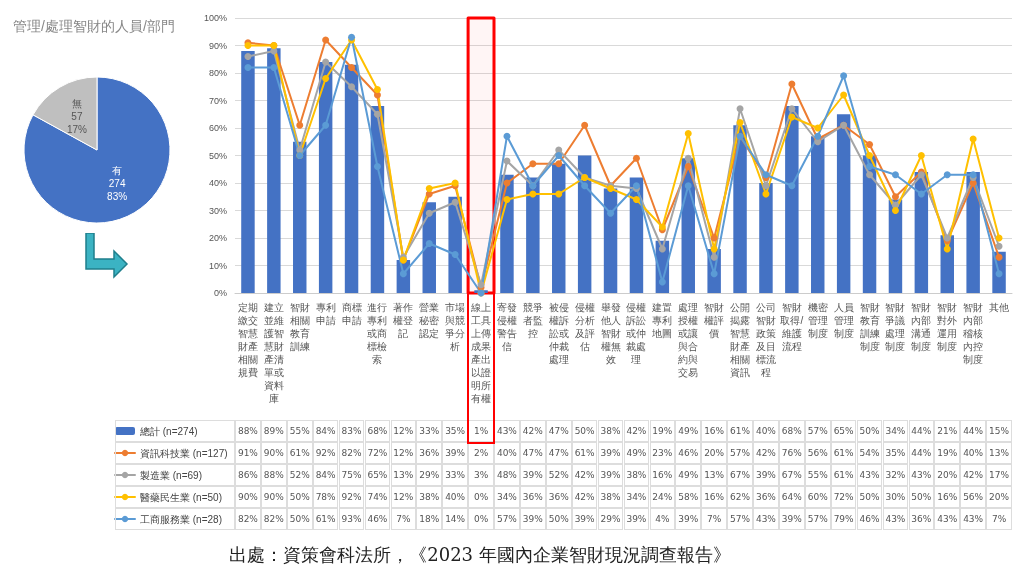 The image size is (1024, 587). Describe the element at coordinates (117, 190) in the screenshot. I see `data-label: 274 83%` at that location.